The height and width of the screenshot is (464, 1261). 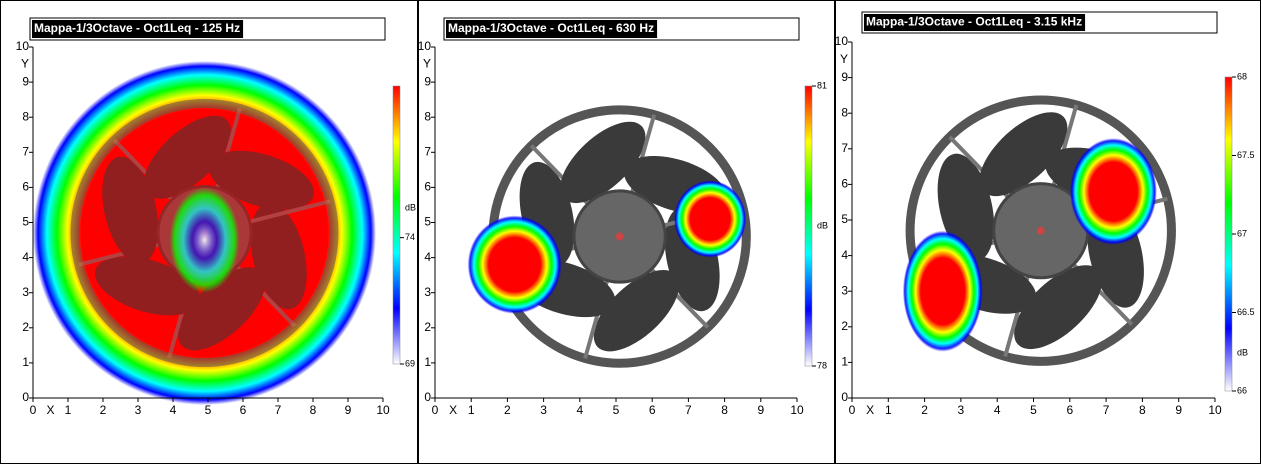 What do you see at coordinates (822, 365) in the screenshot?
I see `colorbar-tick-label: 78` at bounding box center [822, 365].